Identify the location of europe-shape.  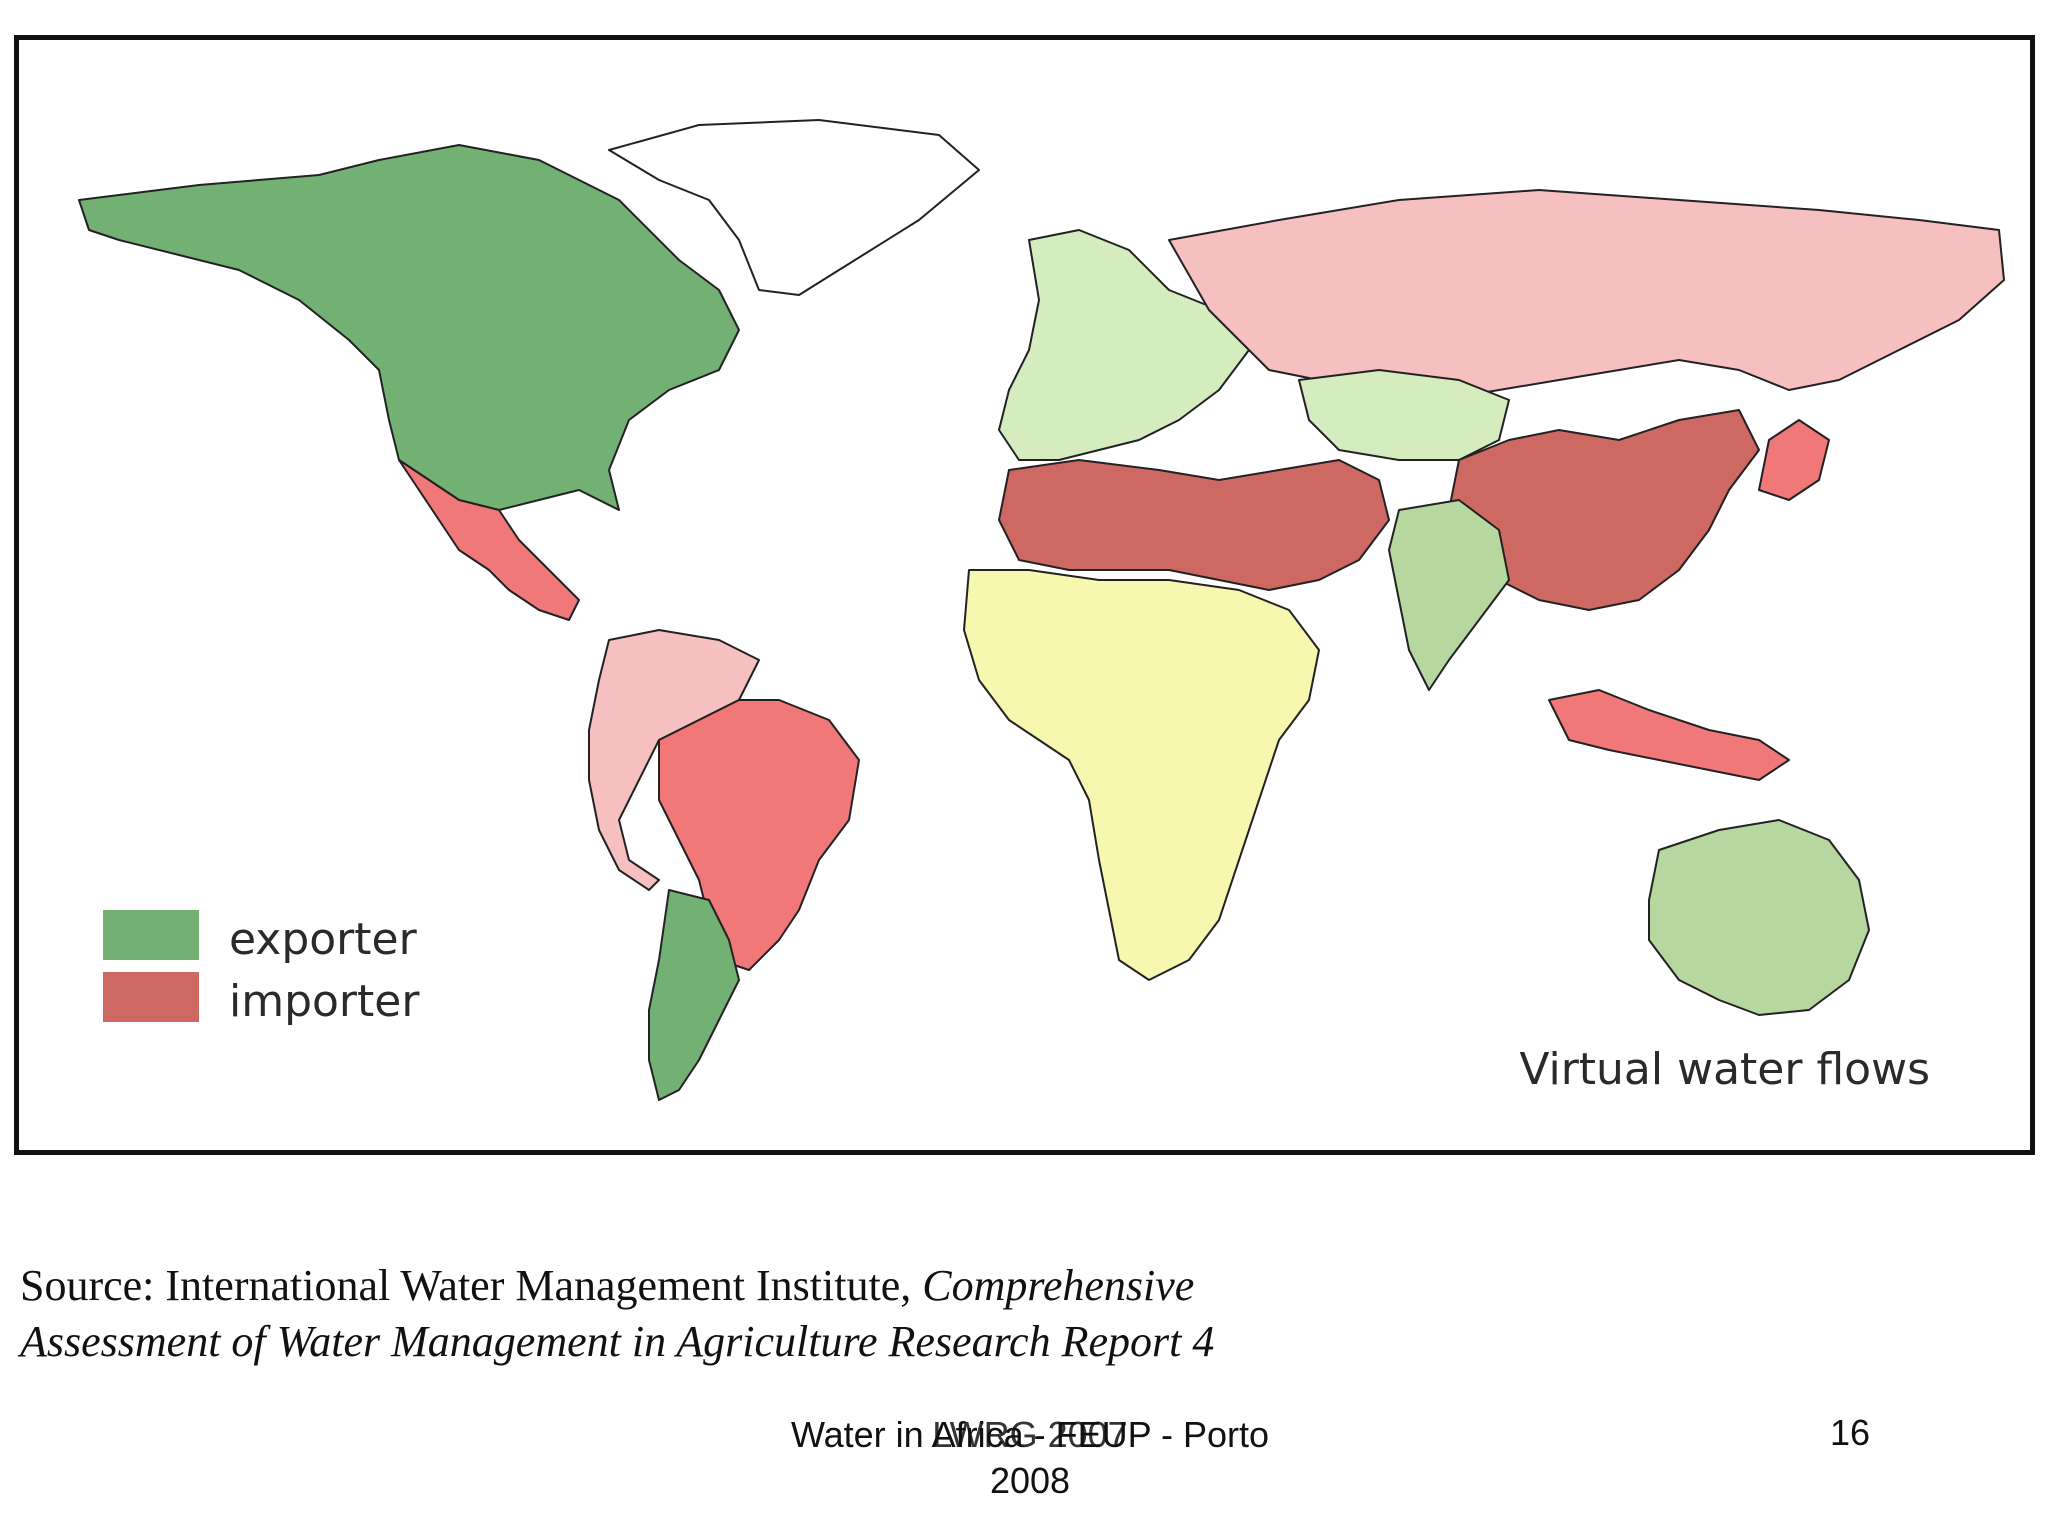
(1124, 345).